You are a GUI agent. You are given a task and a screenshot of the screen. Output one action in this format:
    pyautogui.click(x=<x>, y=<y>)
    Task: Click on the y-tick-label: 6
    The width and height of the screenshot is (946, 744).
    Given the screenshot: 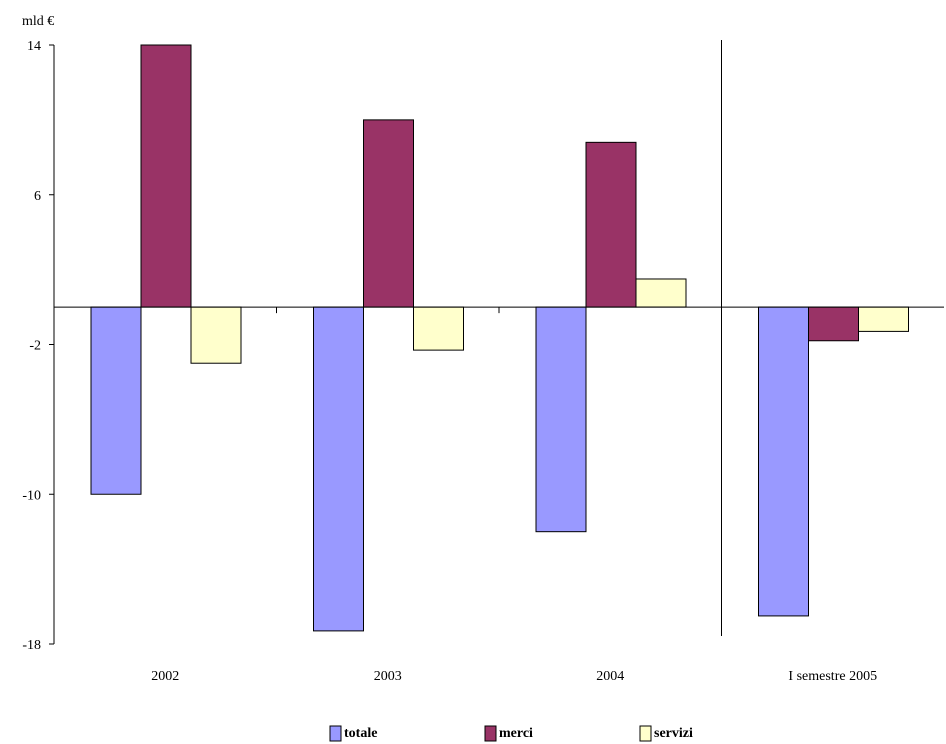 What is the action you would take?
    pyautogui.click(x=37, y=196)
    